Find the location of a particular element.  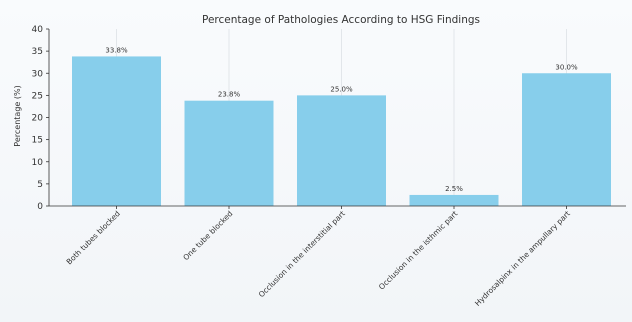

x-tick-label: Occlusion in the isthmic part is located at coordinates (418, 250).